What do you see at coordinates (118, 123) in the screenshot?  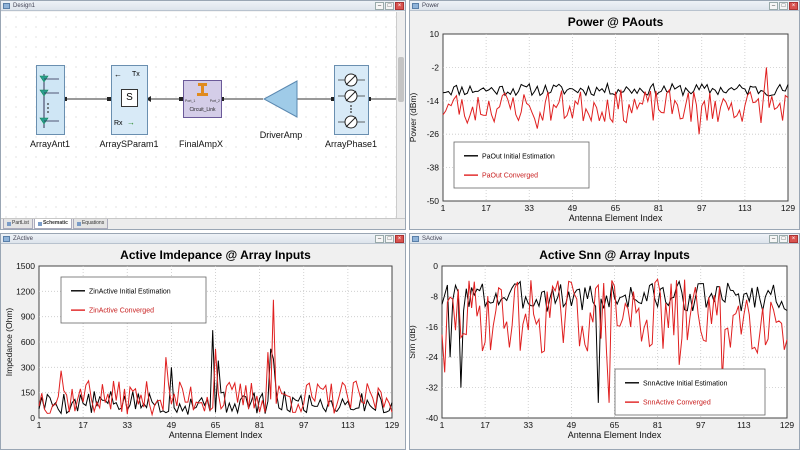 I see `rx-port-label: Rx` at bounding box center [118, 123].